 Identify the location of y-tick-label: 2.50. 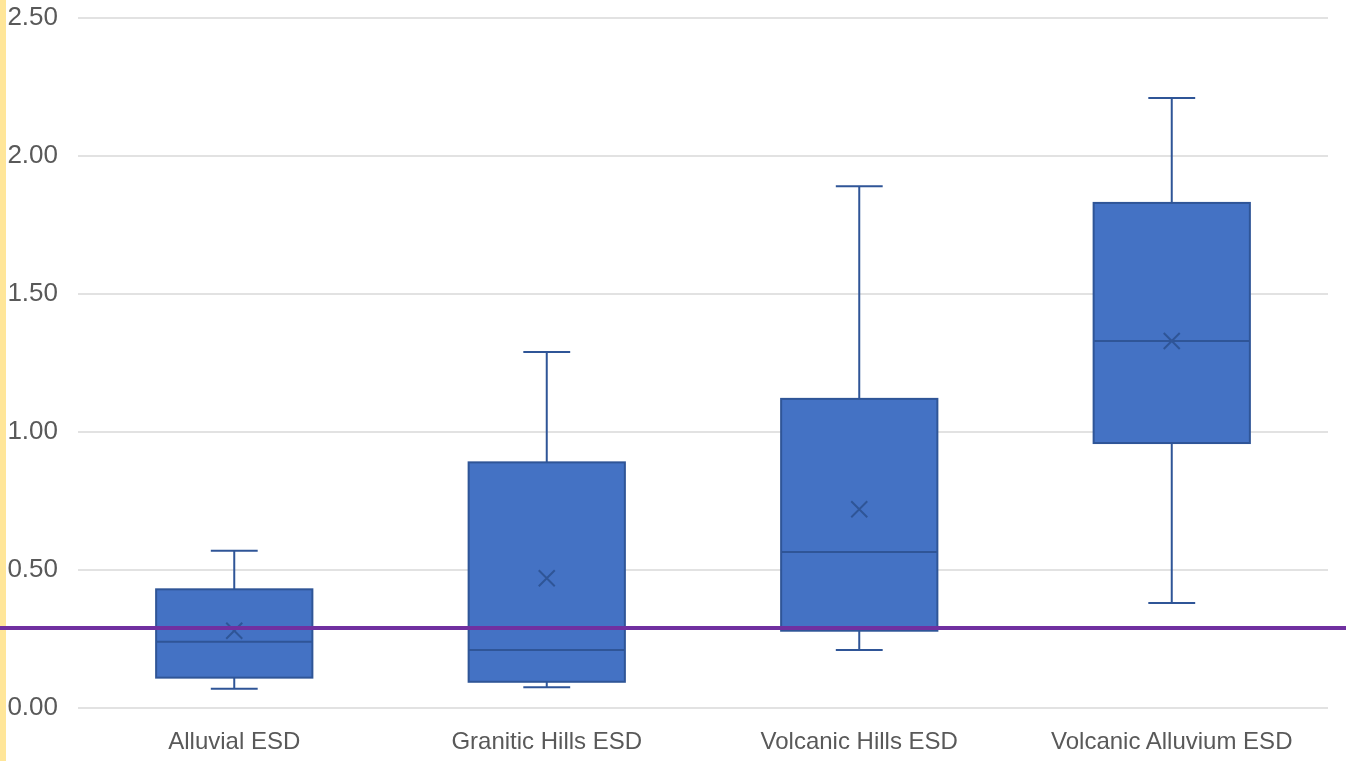
(32, 15).